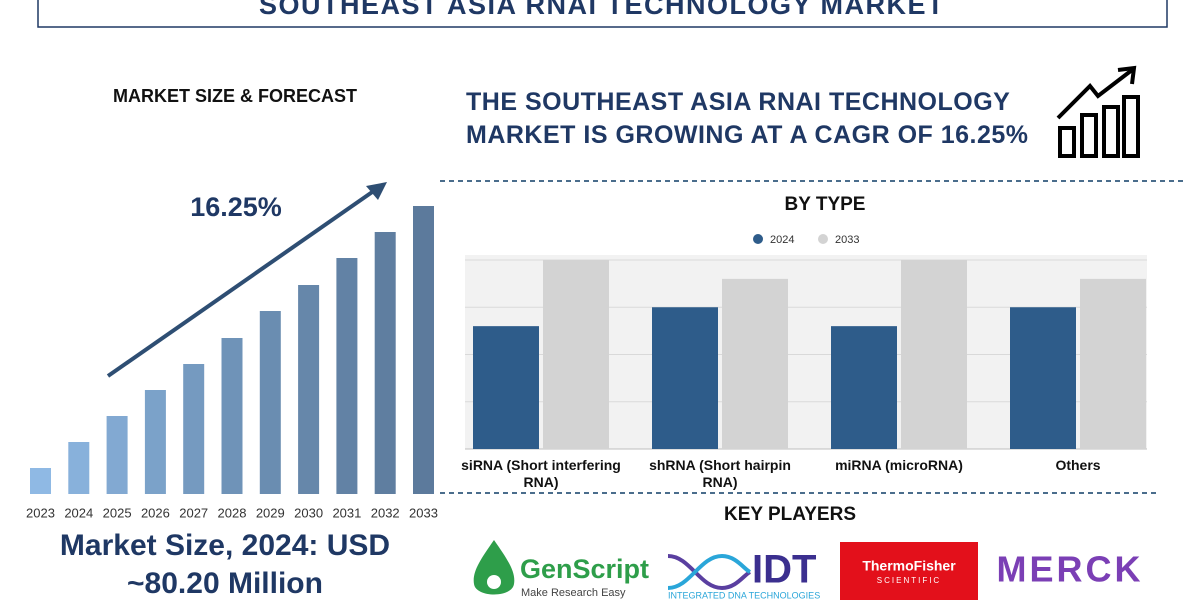 This screenshot has width=1200, height=600. Describe the element at coordinates (573, 593) in the screenshot. I see `logo-tagline: Make Research Easy` at that location.